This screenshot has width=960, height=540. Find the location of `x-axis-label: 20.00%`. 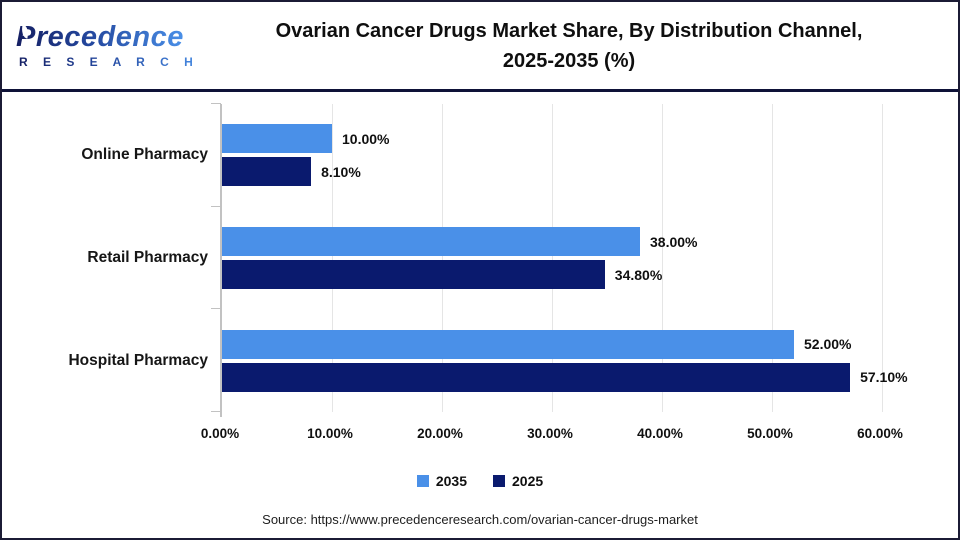

x-axis-label: 20.00% is located at coordinates (440, 433).